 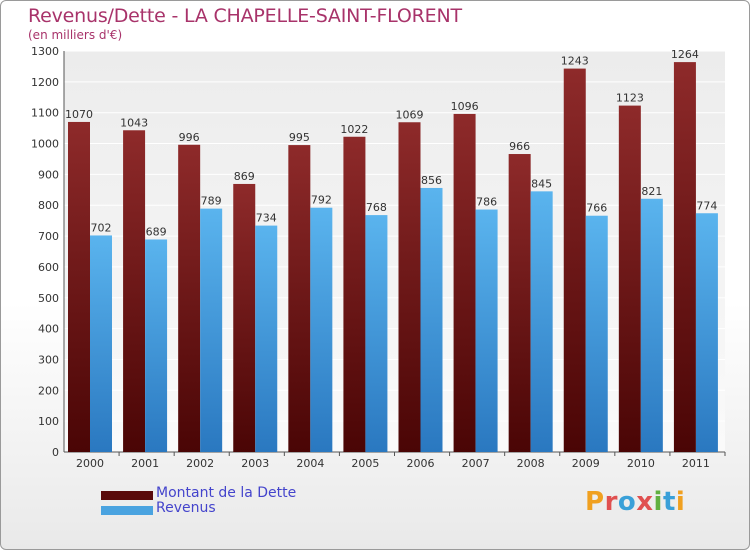 I want to click on x-tick-label: 2001, so click(x=145, y=463).